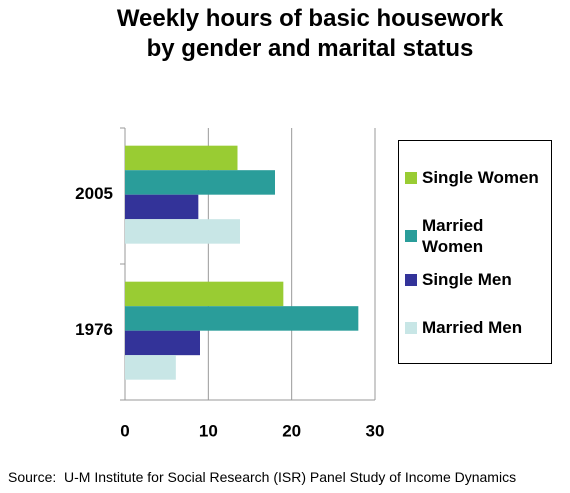  I want to click on x-tick-label: 30, so click(375, 430).